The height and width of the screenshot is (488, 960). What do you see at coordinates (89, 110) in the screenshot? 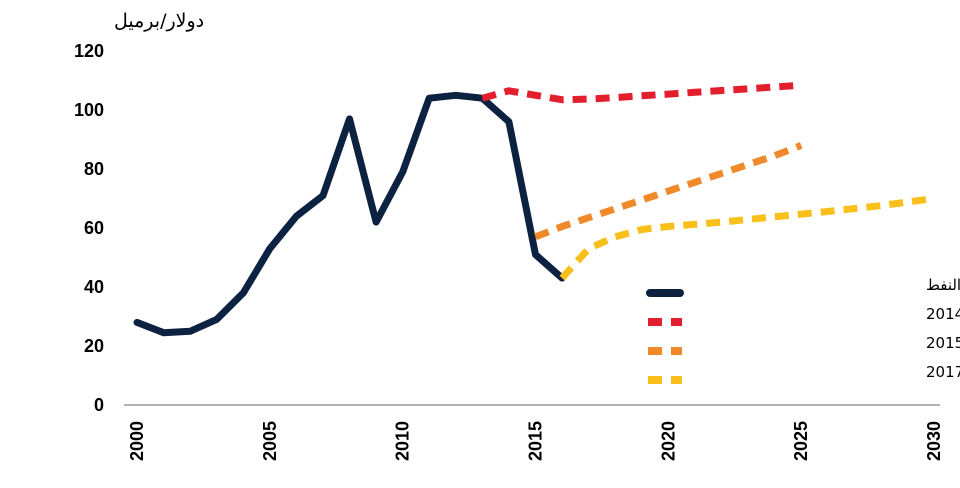
I see `y-tick-label: 100` at bounding box center [89, 110].